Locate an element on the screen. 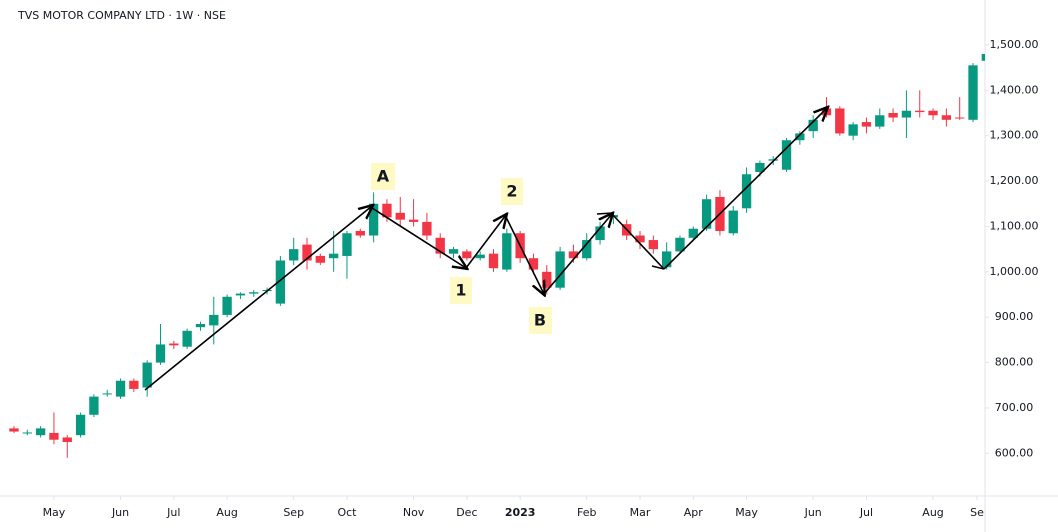 This screenshot has width=1058, height=532. x-tick-label: 2023 is located at coordinates (520, 512).